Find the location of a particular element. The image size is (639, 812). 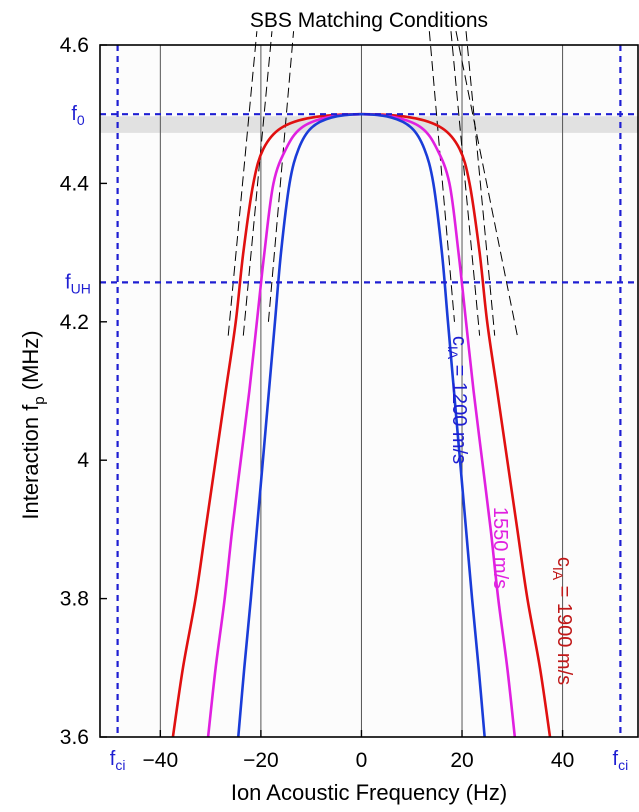

curve-label-3: cIA = 1900 m/s is located at coordinates (562, 621).